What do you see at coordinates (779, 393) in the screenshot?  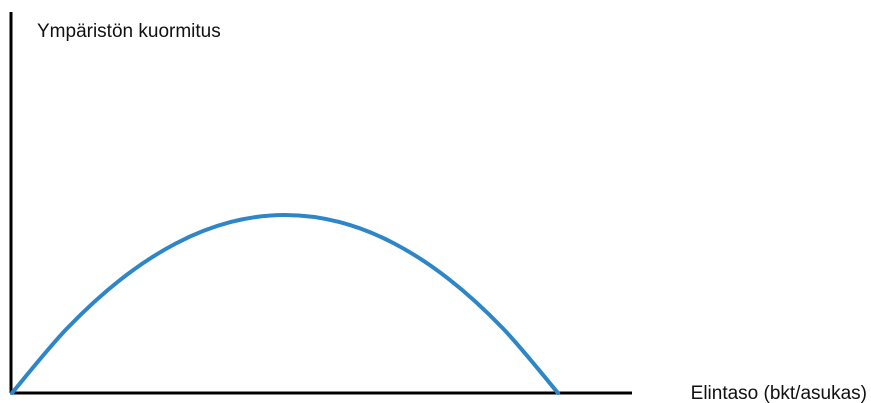 I see `x-axis-label: Elintaso (bkt/asukas)` at bounding box center [779, 393].